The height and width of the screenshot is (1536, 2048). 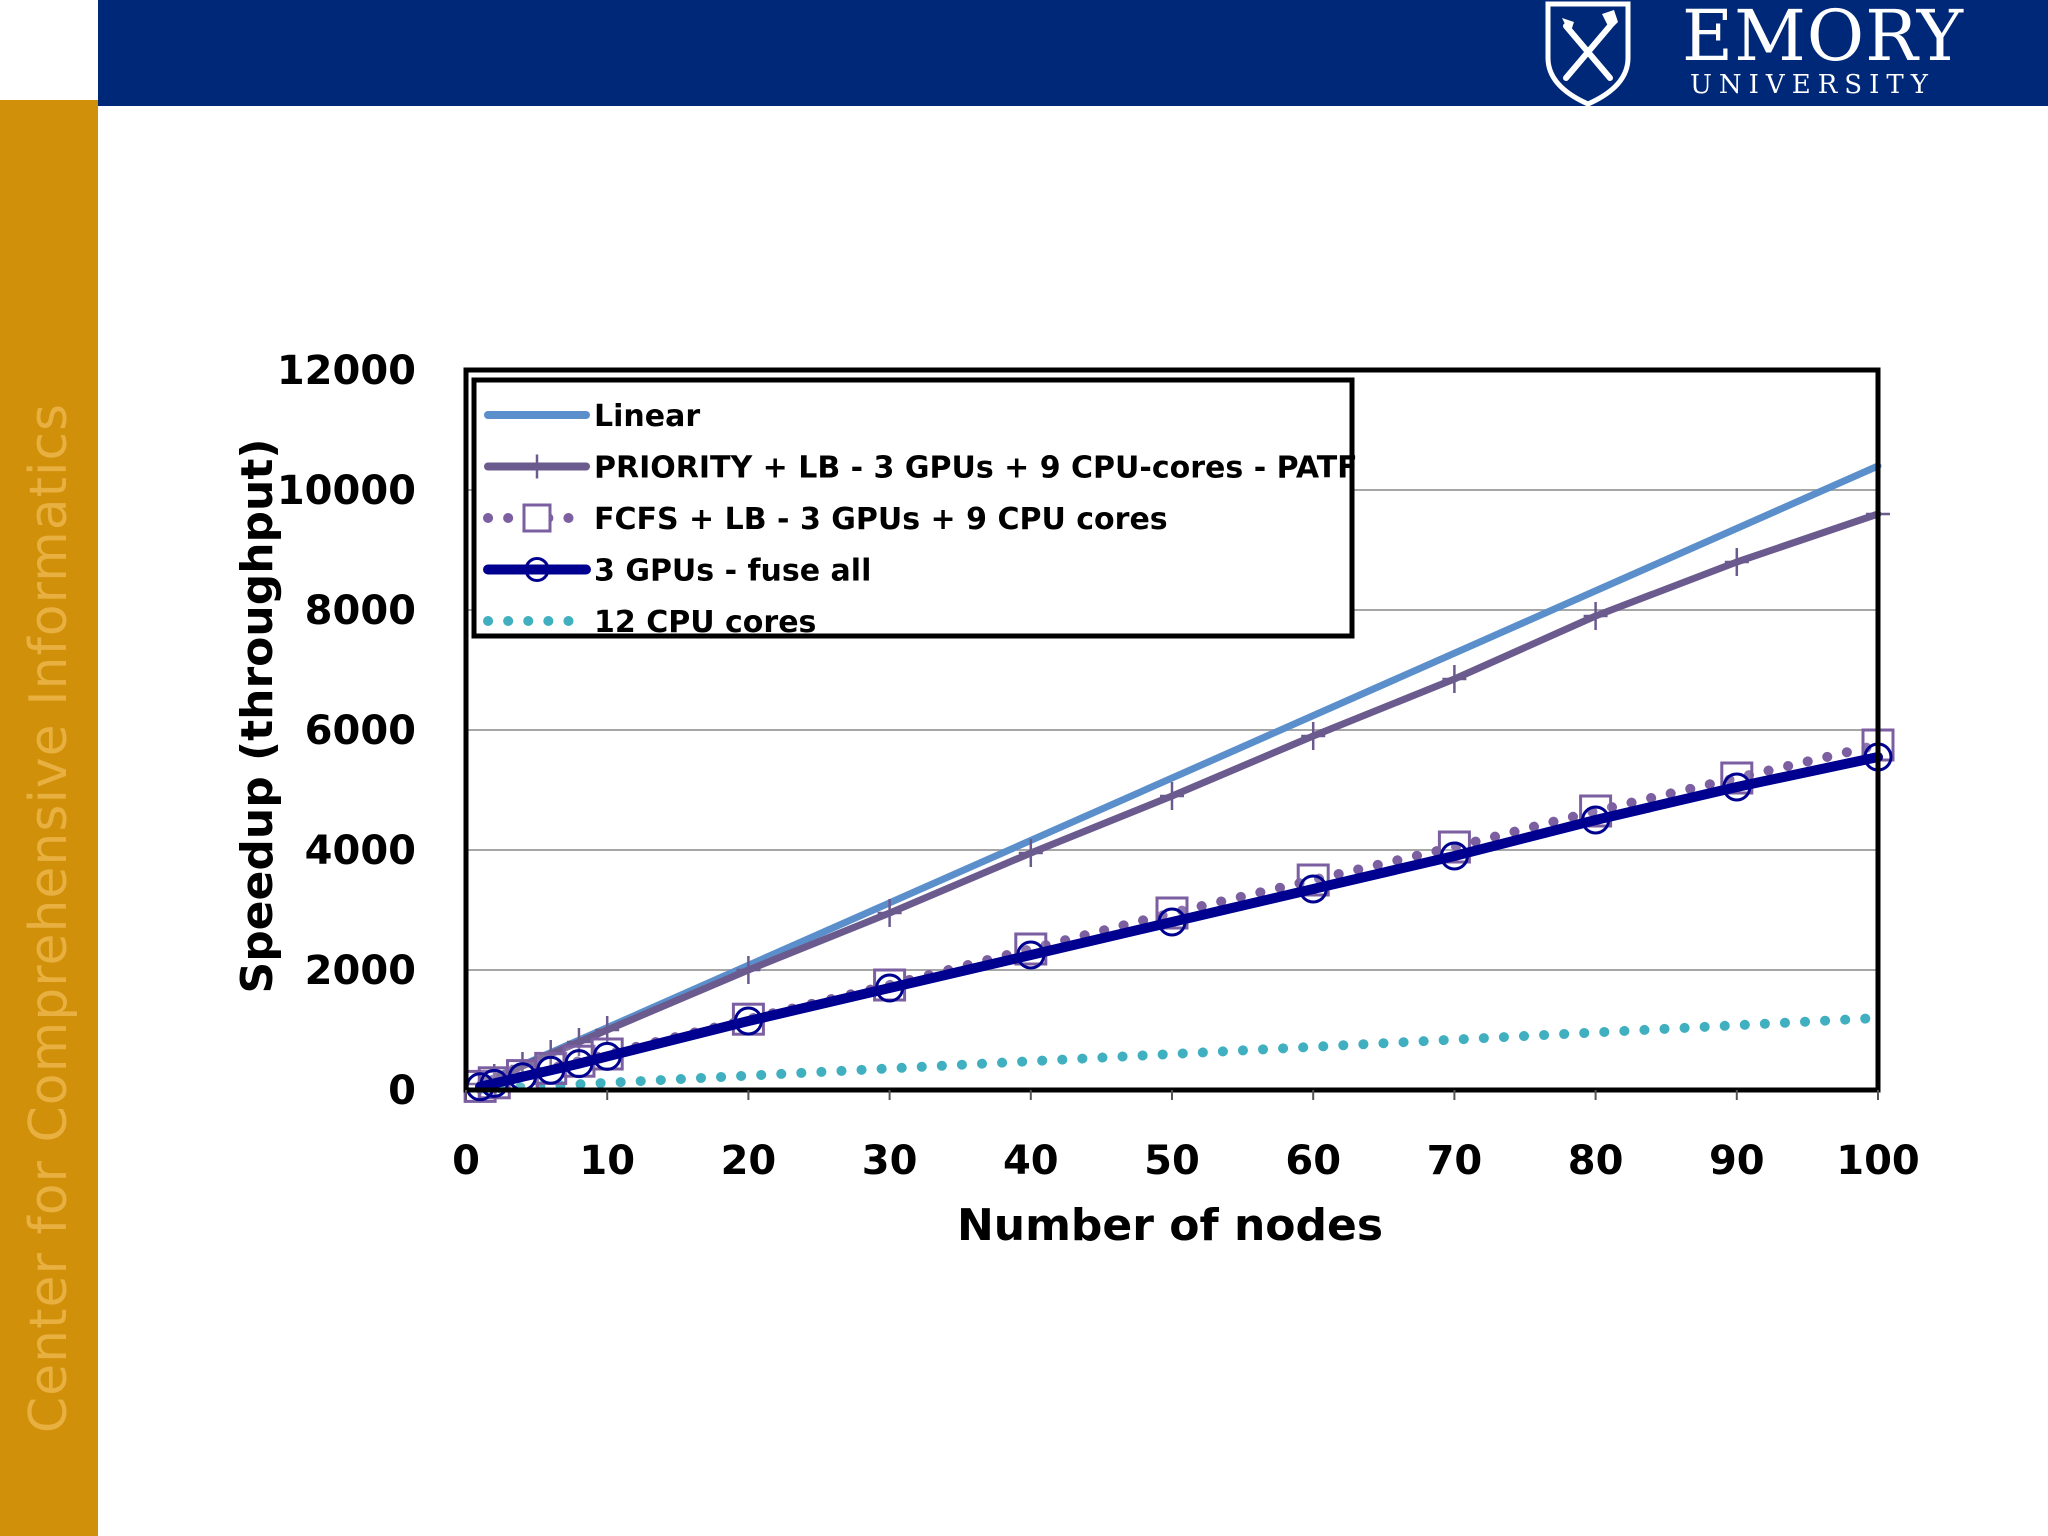 I want to click on x-tick-label: 70, so click(x=1455, y=1161).